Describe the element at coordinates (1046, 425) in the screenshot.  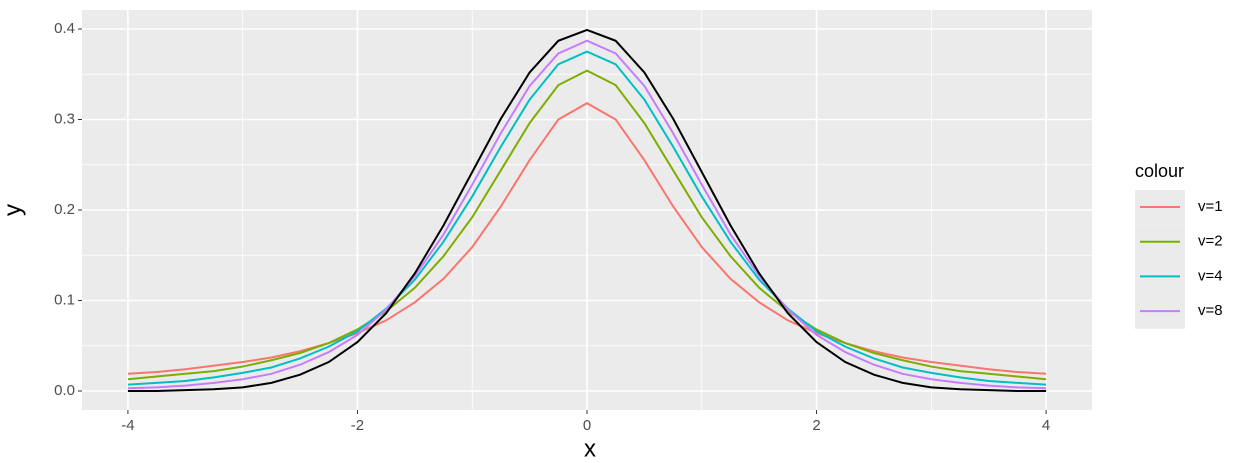
I see `x-tick-label: 4` at that location.